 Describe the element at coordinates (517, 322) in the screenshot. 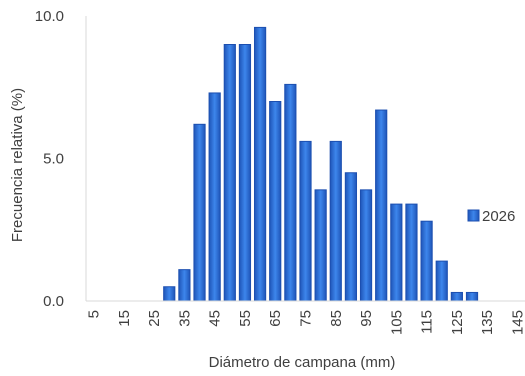

I see `x-tick-label: 145` at that location.